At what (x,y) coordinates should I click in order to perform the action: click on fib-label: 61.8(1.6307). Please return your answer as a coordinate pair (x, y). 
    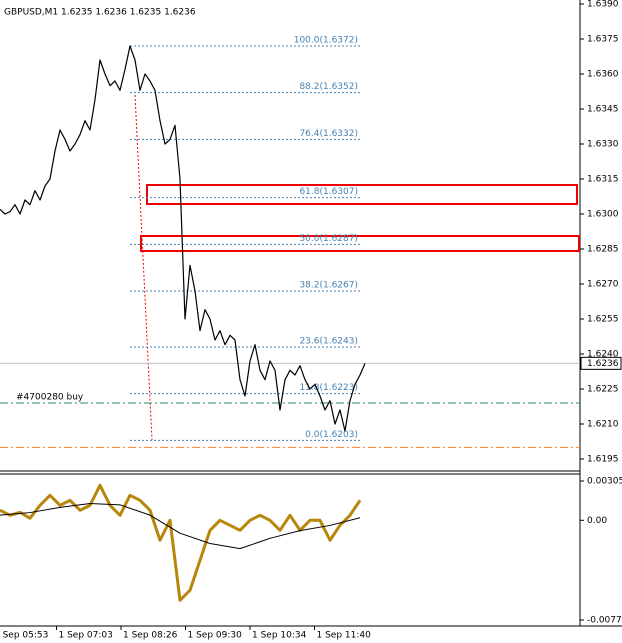
    Looking at the image, I should click on (328, 192).